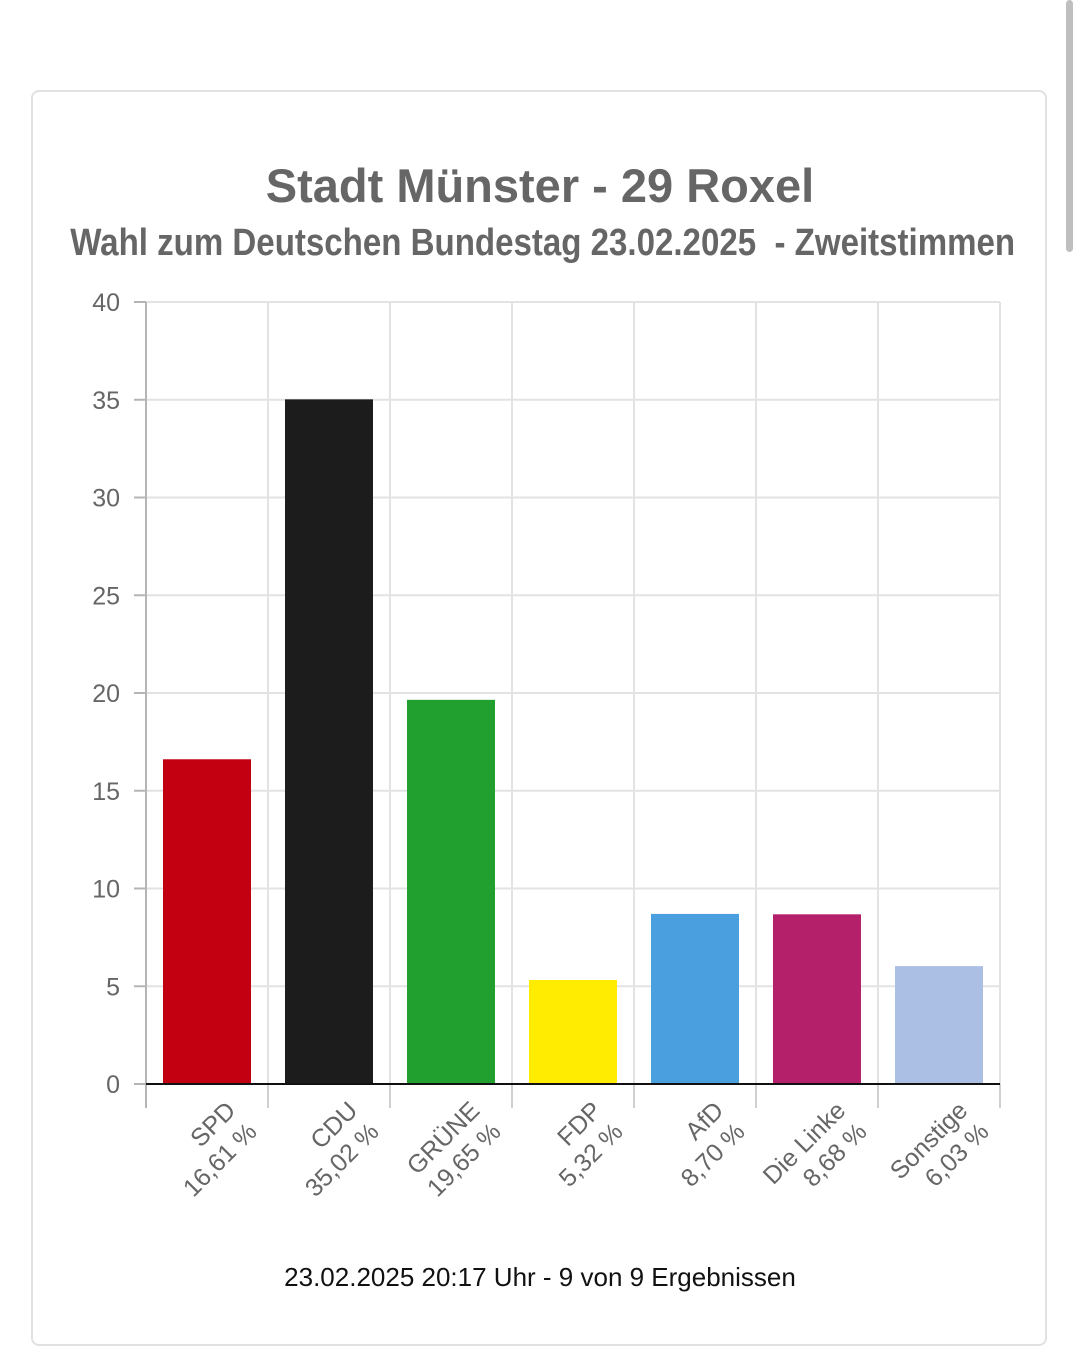 This screenshot has width=1080, height=1350. What do you see at coordinates (106, 596) in the screenshot?
I see `y-tick-label: 25` at bounding box center [106, 596].